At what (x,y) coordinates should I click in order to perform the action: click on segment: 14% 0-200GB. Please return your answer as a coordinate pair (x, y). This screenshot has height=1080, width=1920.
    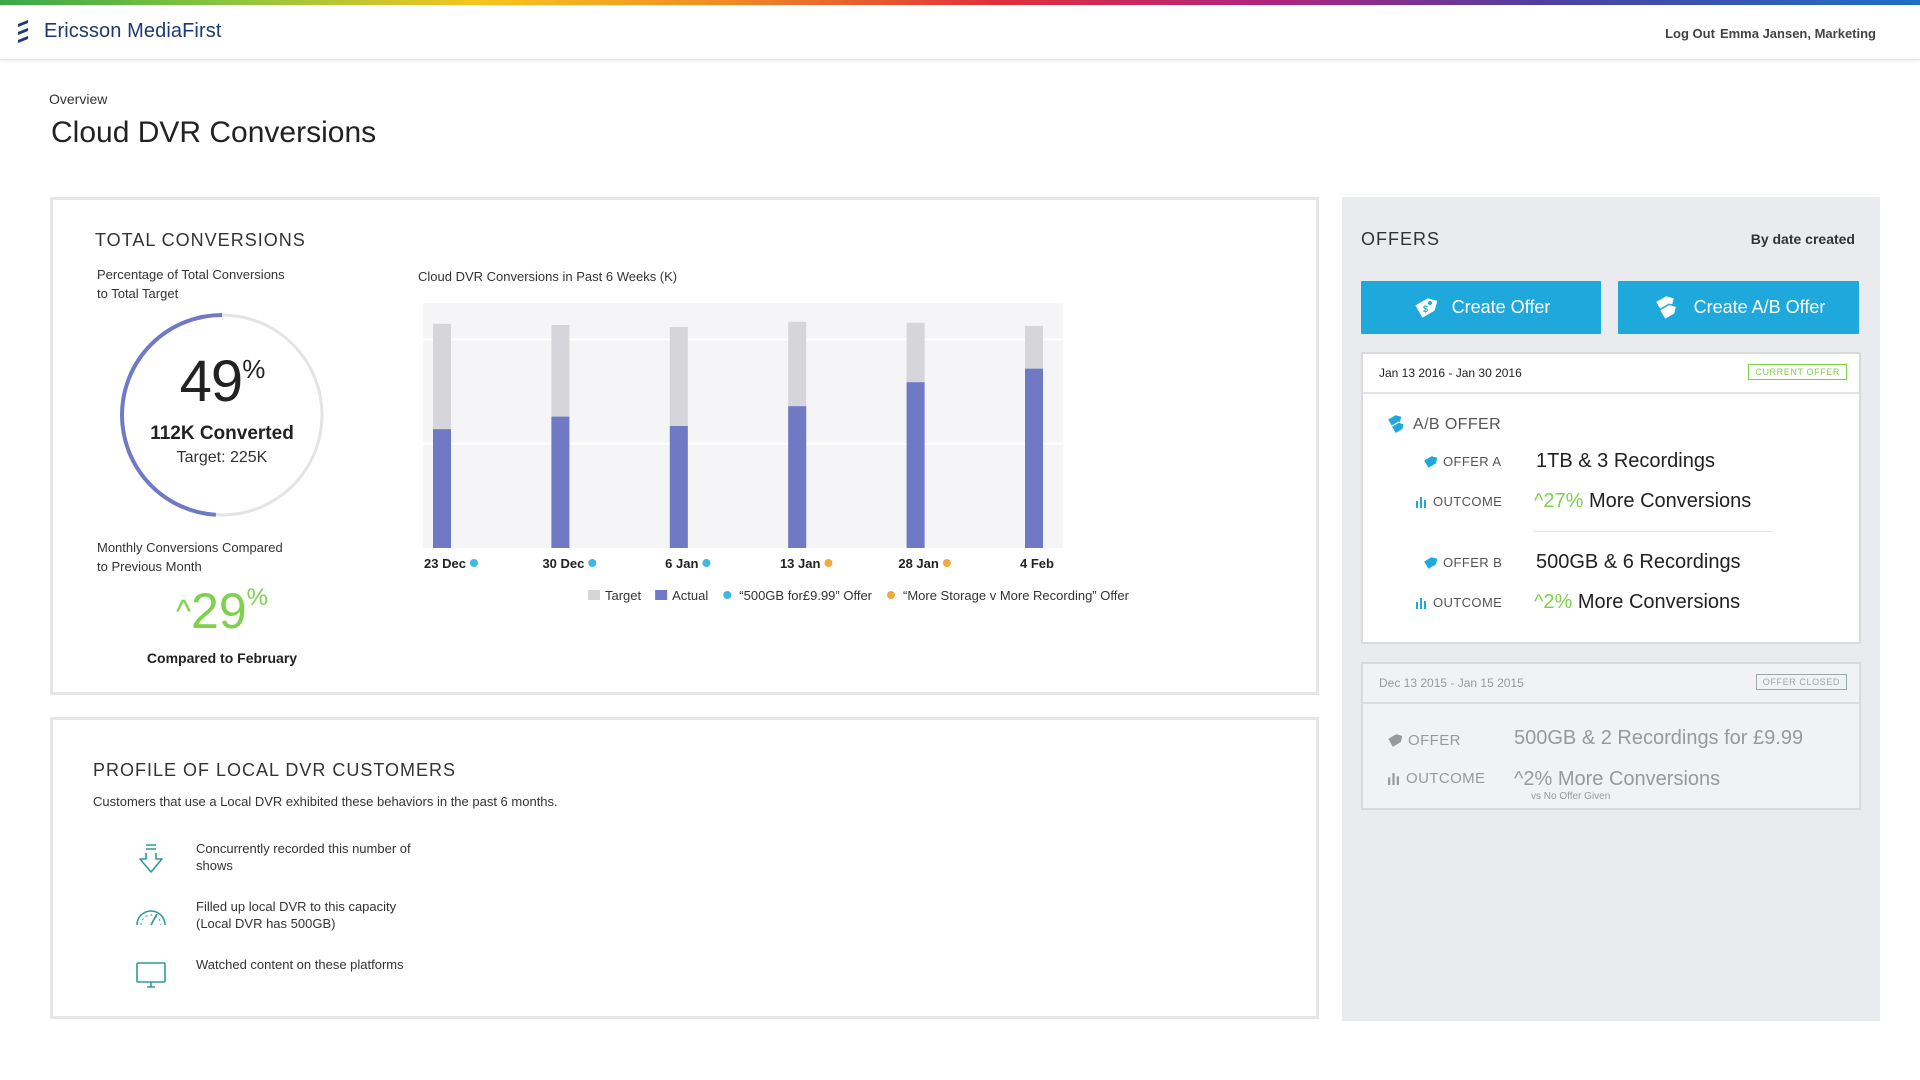
    Looking at the image, I should click on (538, 915).